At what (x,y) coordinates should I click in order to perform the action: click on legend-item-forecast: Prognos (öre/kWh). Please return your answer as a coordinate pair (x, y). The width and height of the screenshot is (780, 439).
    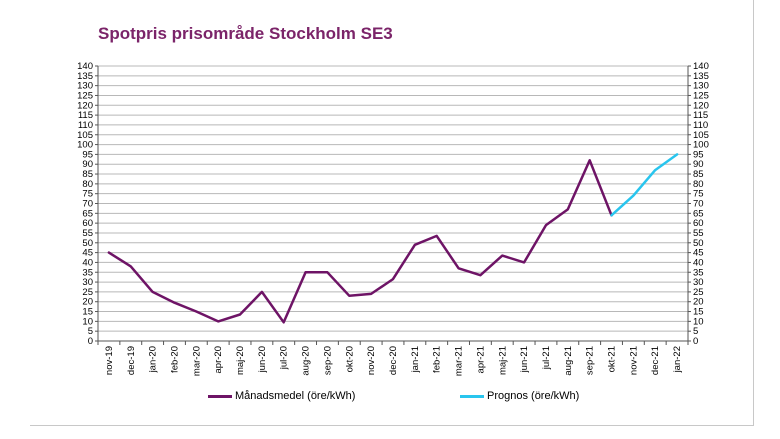
    Looking at the image, I should click on (519, 396).